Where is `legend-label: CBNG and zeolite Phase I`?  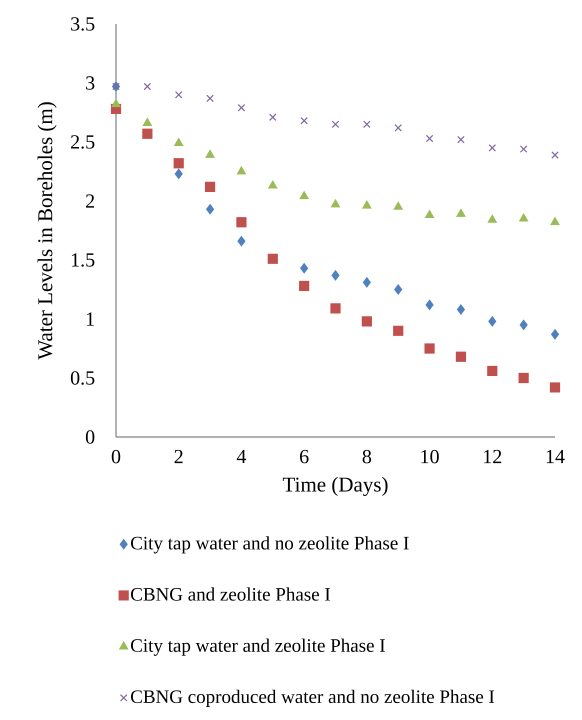 legend-label: CBNG and zeolite Phase I is located at coordinates (230, 594).